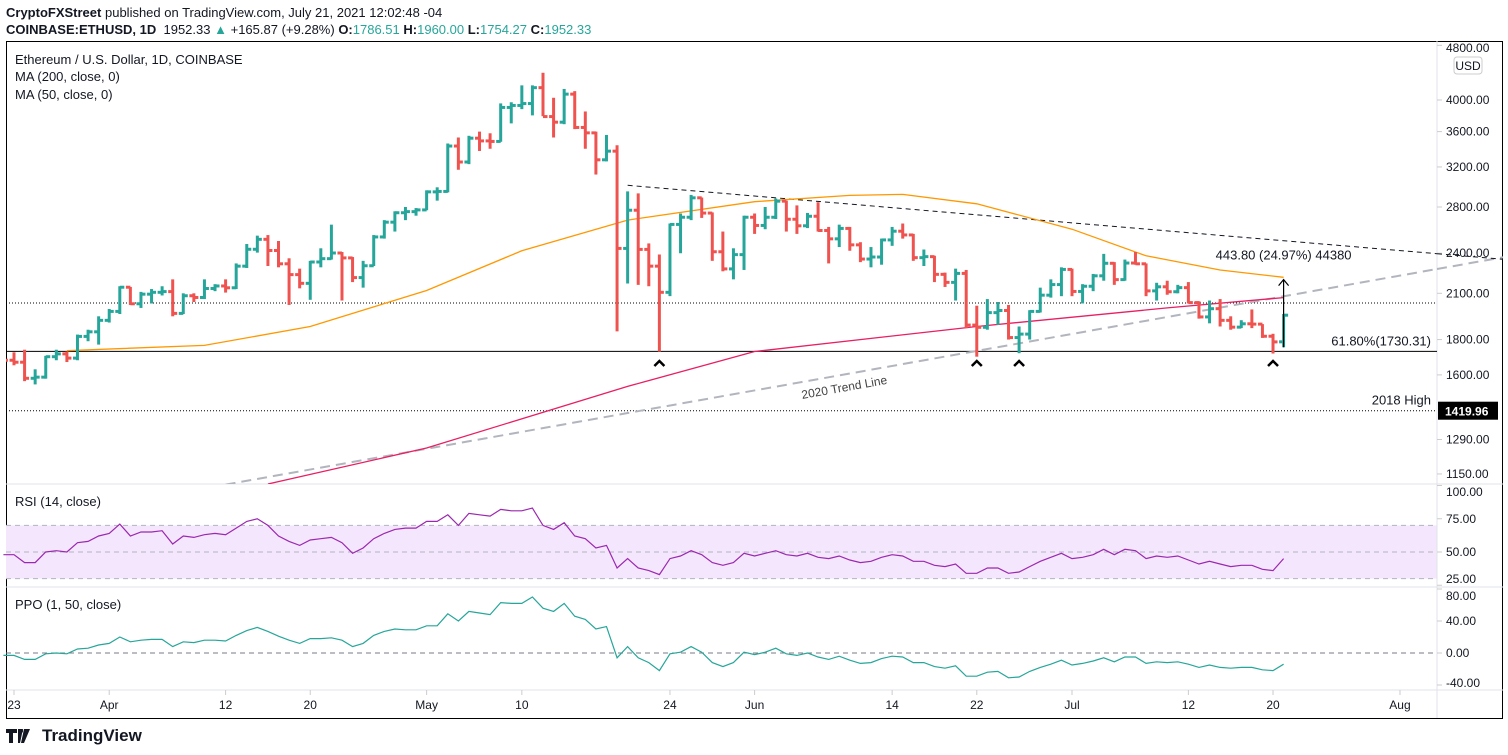 This screenshot has width=1508, height=755. What do you see at coordinates (54, 12) in the screenshot?
I see `publisher-name: CryptoFXStreet` at bounding box center [54, 12].